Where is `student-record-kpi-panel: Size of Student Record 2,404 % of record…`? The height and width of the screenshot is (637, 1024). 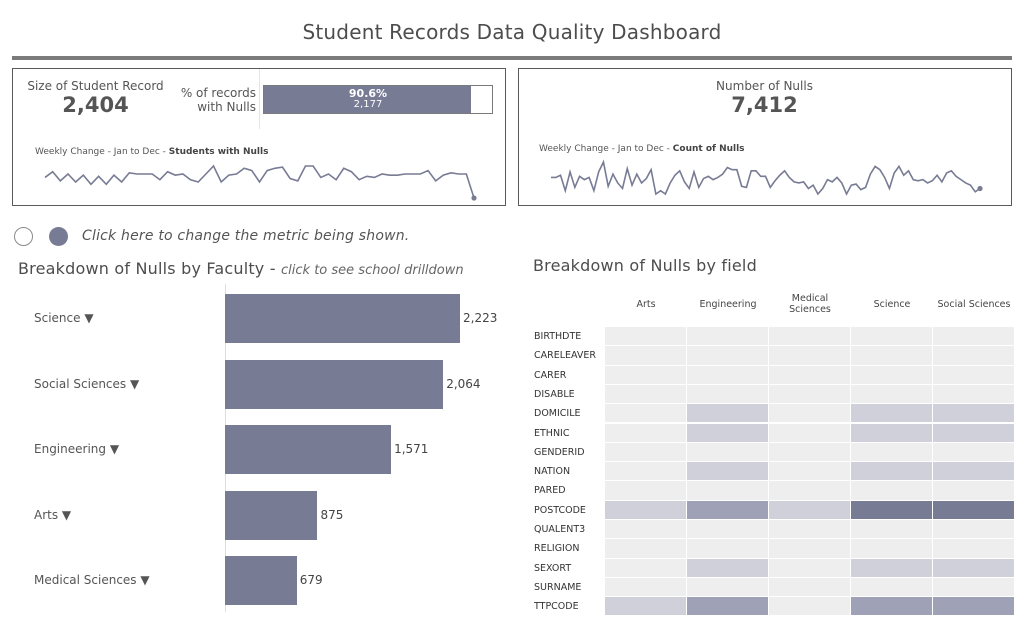
student-record-kpi-panel: Size of Student Record 2,404 % of record… is located at coordinates (259, 137).